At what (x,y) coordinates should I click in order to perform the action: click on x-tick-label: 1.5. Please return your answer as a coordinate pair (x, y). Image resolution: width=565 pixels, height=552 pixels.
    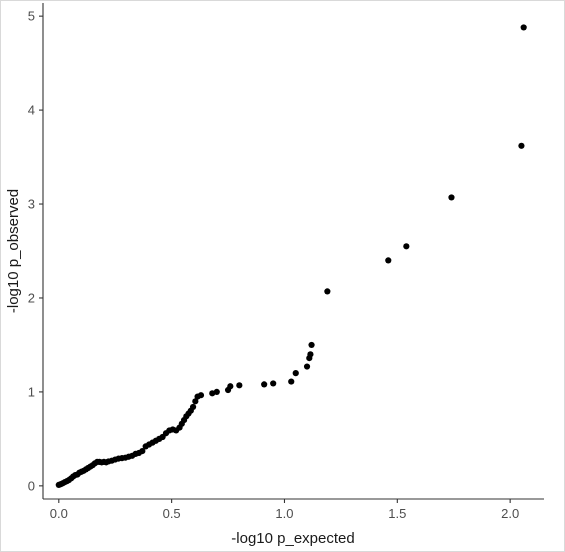
    Looking at the image, I should click on (397, 513).